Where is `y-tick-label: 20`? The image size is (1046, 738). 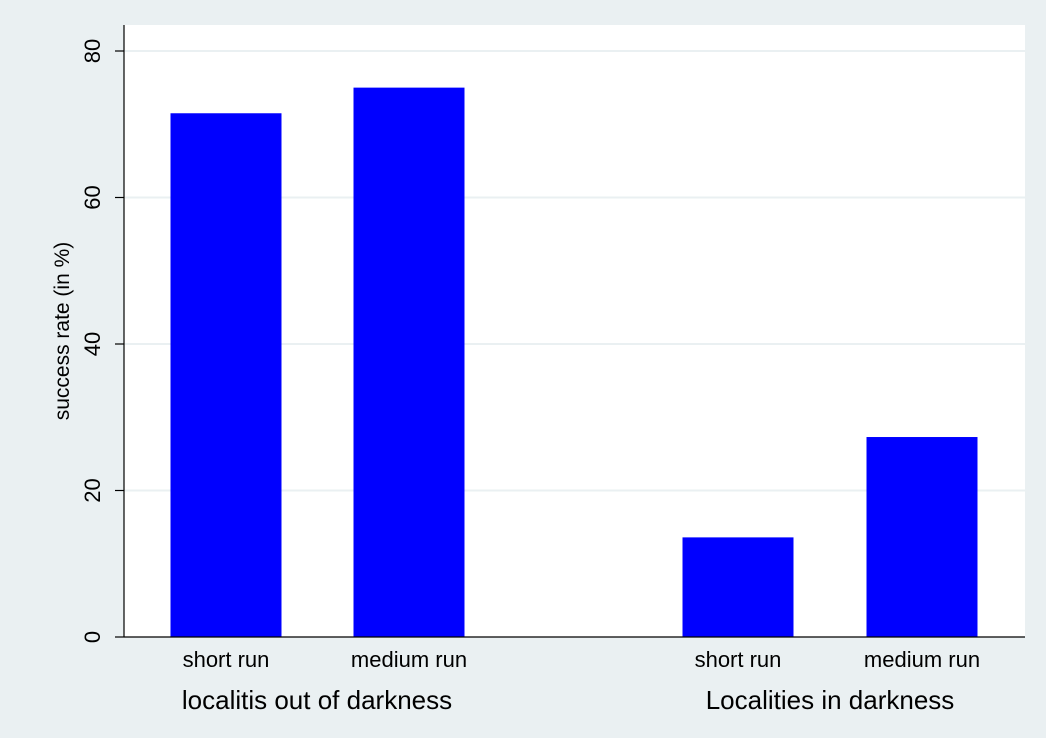
y-tick-label: 20 is located at coordinates (92, 490).